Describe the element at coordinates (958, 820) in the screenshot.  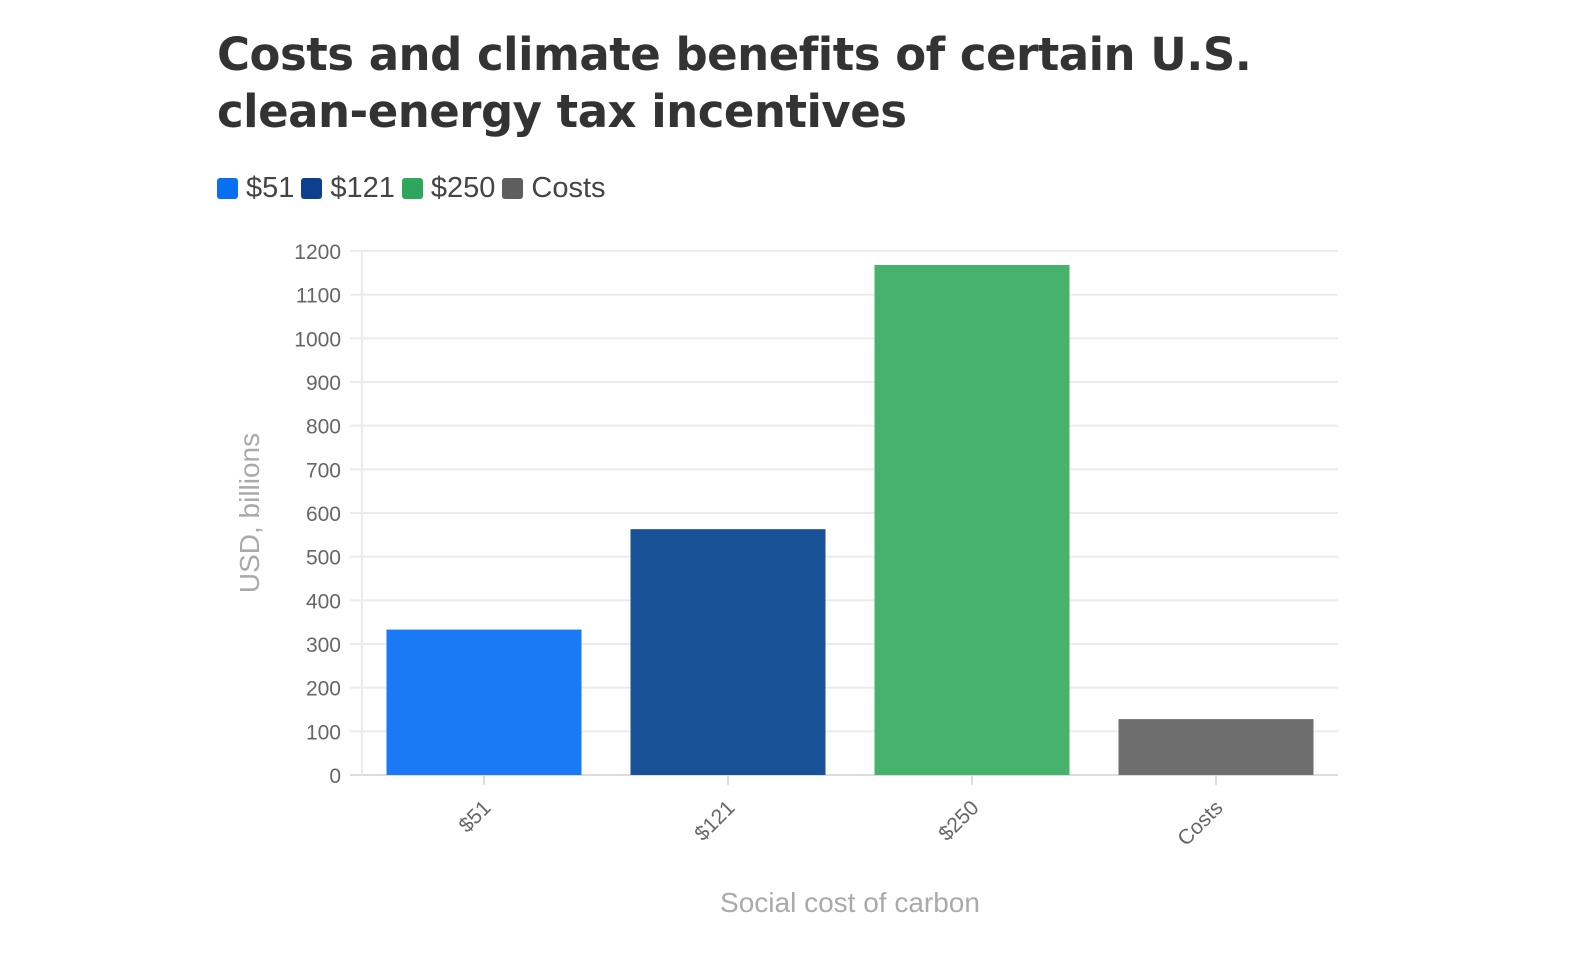
I see `x-tick-label: $250` at that location.